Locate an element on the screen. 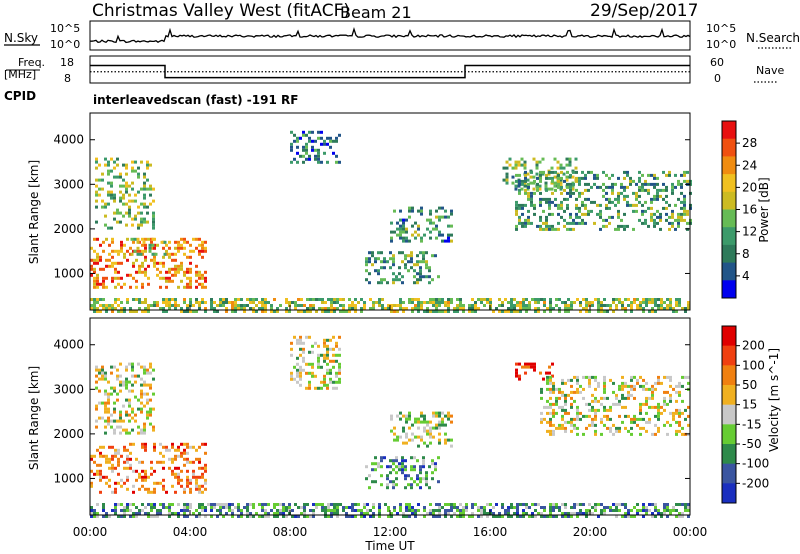  colorbar-segment is located at coordinates (729, 414).